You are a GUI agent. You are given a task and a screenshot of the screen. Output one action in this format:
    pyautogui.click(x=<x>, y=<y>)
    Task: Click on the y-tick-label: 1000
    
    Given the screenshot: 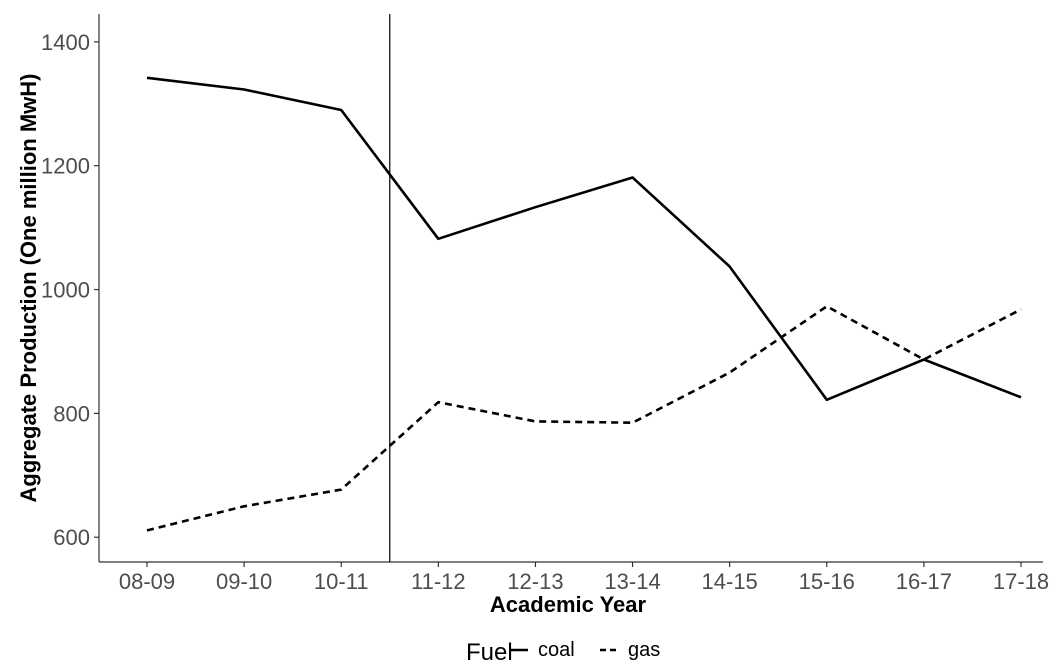 What is the action you would take?
    pyautogui.click(x=65, y=290)
    